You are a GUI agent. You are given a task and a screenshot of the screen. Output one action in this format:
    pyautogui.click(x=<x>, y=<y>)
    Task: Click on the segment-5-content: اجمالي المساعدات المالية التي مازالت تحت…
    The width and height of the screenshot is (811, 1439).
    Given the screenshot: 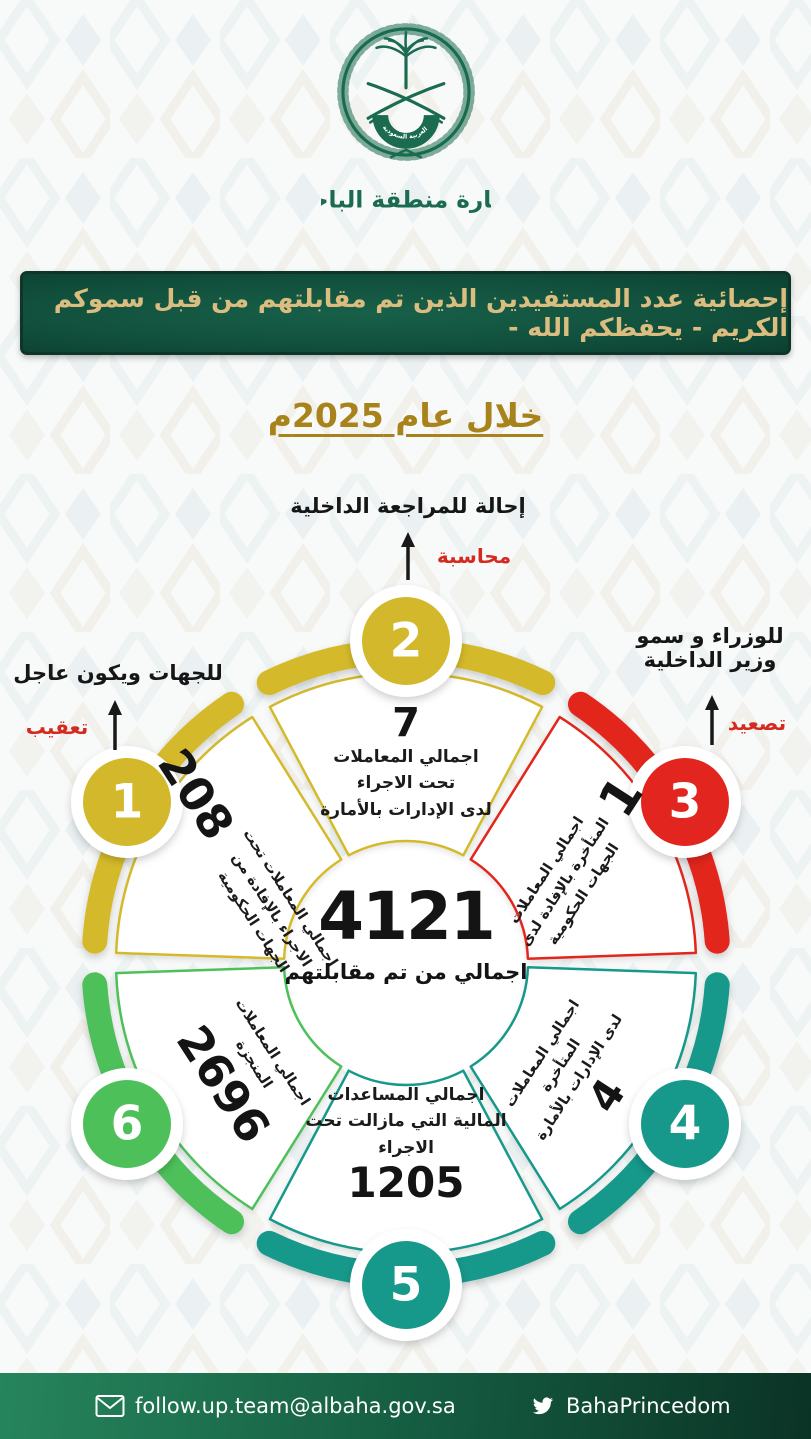 What is the action you would take?
    pyautogui.click(x=406, y=1143)
    